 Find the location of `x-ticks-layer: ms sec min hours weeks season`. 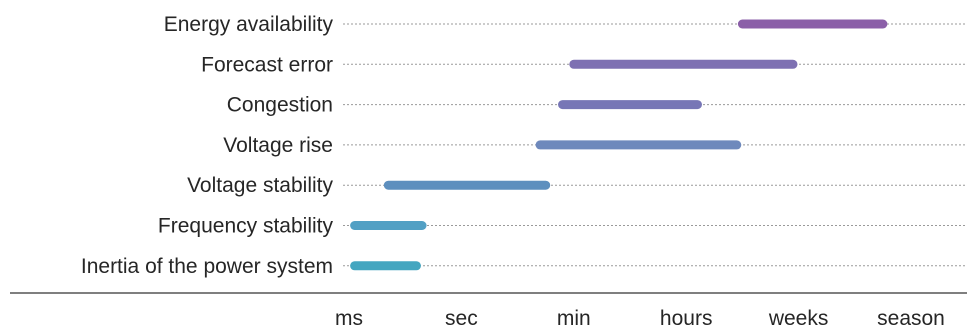

x-ticks-layer: ms sec min hours weeks season is located at coordinates (640, 318).